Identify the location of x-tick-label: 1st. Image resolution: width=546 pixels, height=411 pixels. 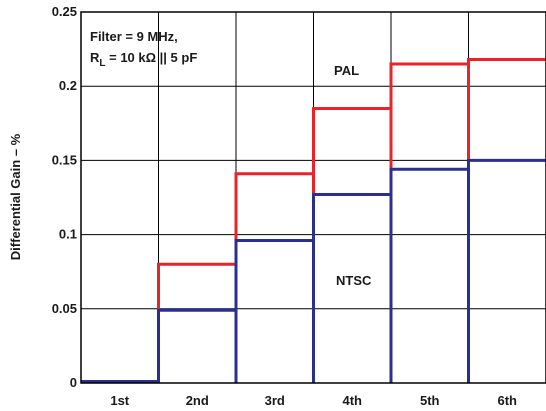
(119, 400).